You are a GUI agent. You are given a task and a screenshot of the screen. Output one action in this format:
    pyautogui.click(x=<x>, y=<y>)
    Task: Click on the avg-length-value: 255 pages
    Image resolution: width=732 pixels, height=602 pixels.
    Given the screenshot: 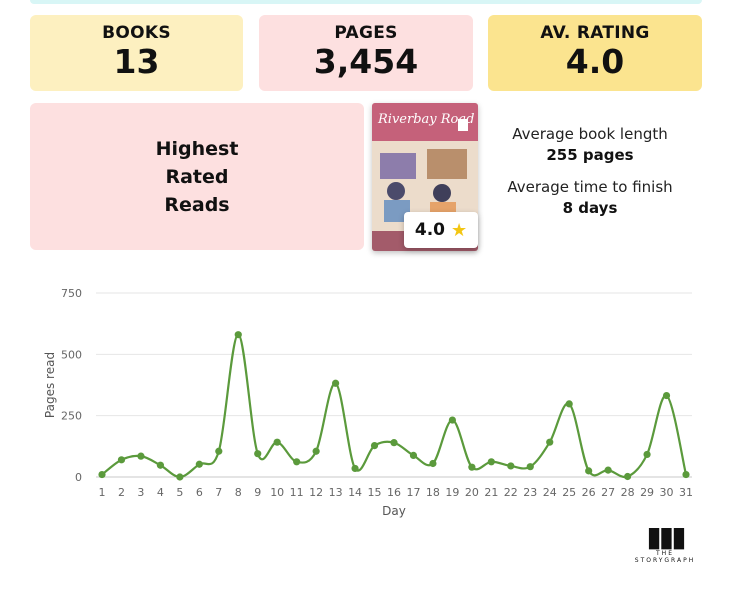 What is the action you would take?
    pyautogui.click(x=590, y=155)
    